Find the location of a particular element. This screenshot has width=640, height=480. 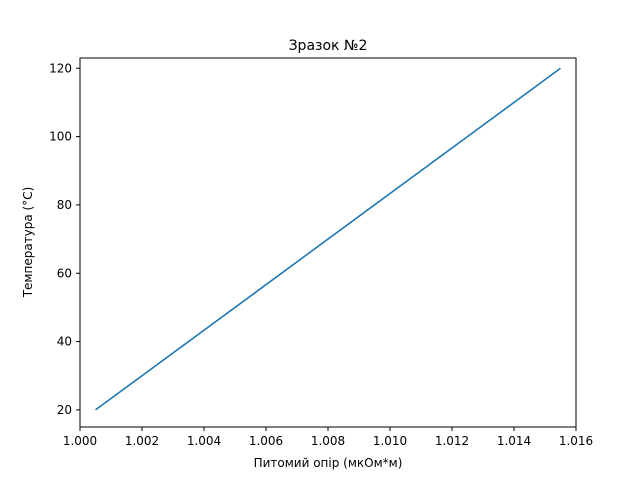

x-tick-label: 1.016 is located at coordinates (576, 441).